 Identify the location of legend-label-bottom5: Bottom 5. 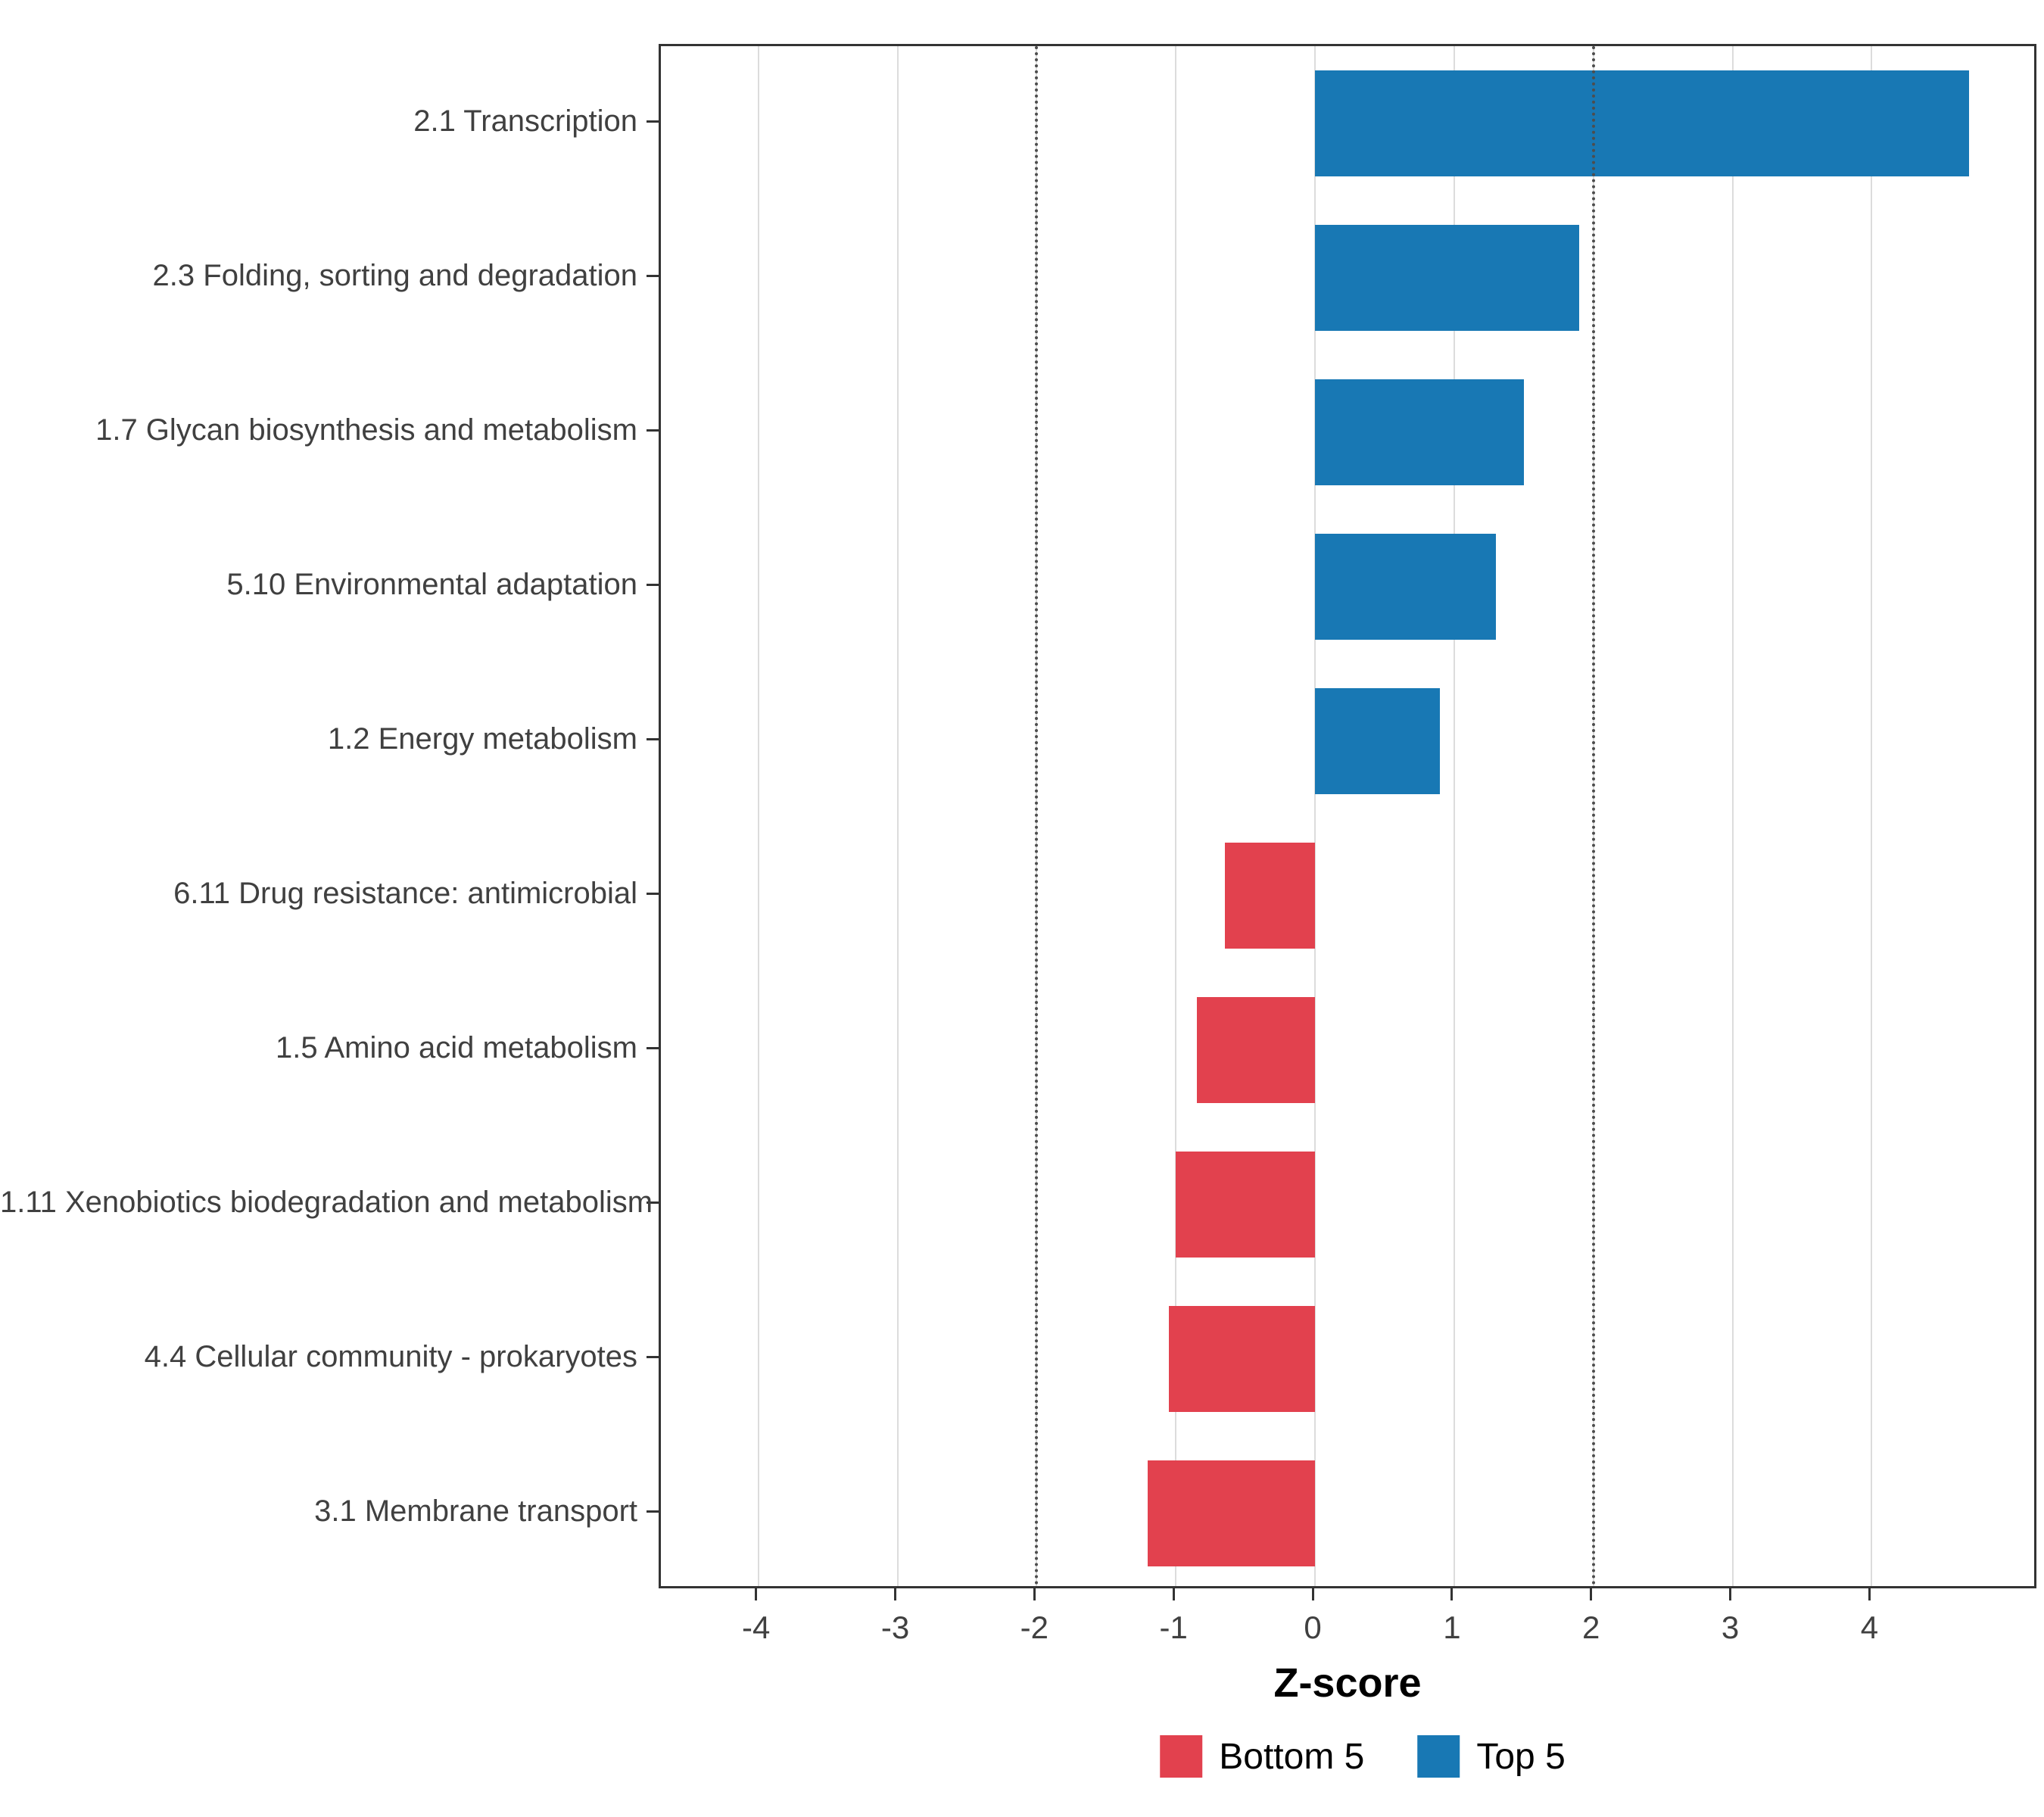
(1292, 1756).